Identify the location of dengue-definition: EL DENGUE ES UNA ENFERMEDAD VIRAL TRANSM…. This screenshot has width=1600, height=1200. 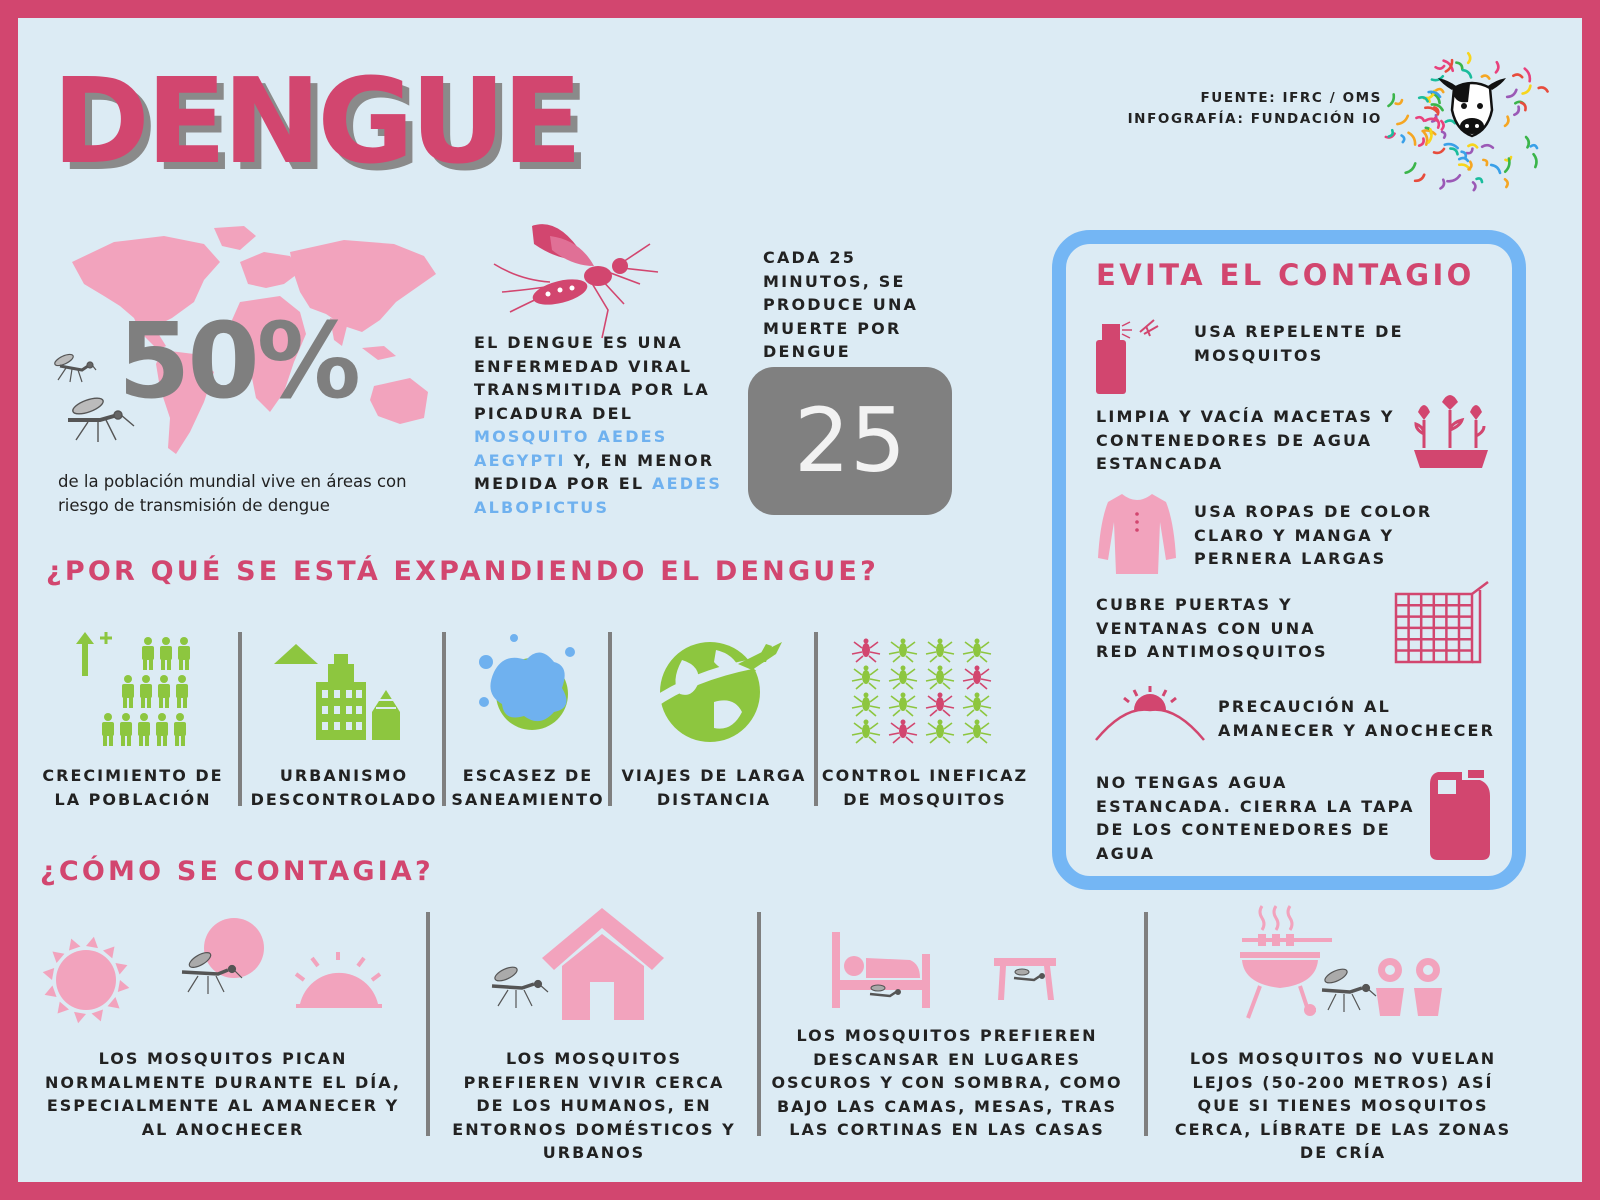
(609, 425).